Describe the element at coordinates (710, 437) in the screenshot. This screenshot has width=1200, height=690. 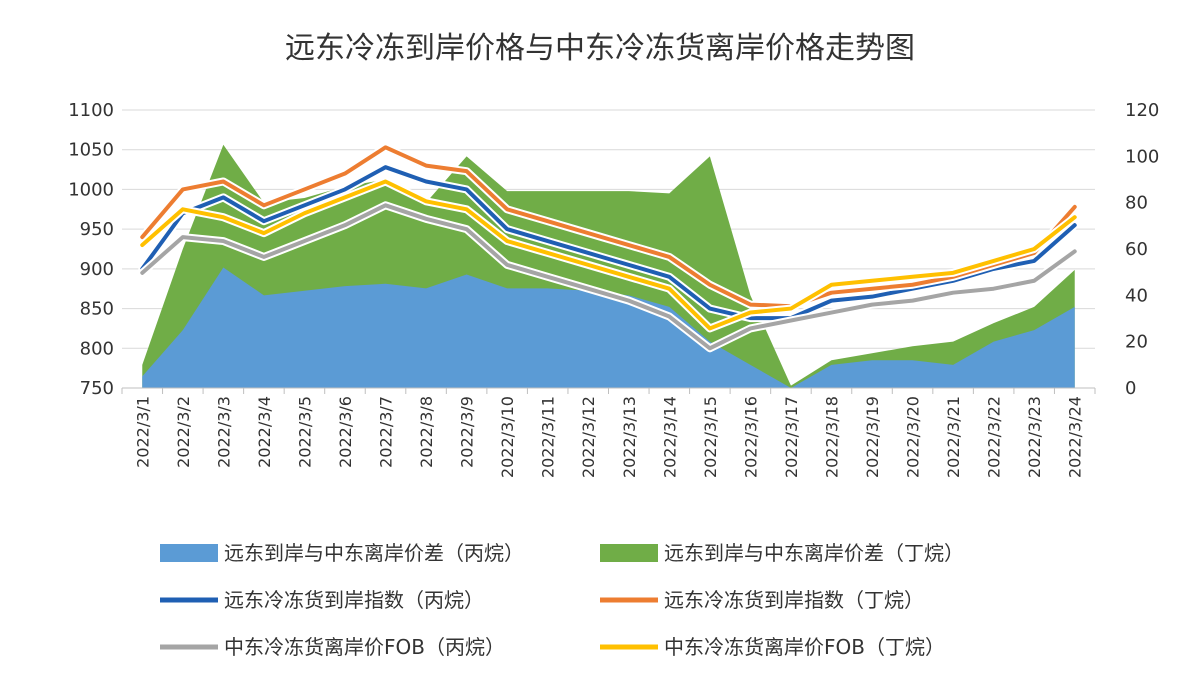
I see `x-tick-label: 2022/3/15` at that location.